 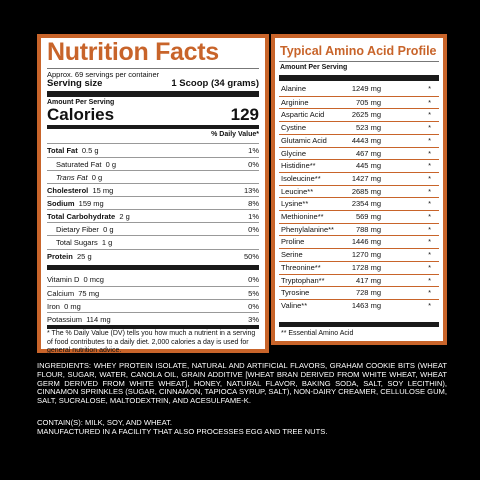 I want to click on nutrient-dv: 8%, so click(x=253, y=203).